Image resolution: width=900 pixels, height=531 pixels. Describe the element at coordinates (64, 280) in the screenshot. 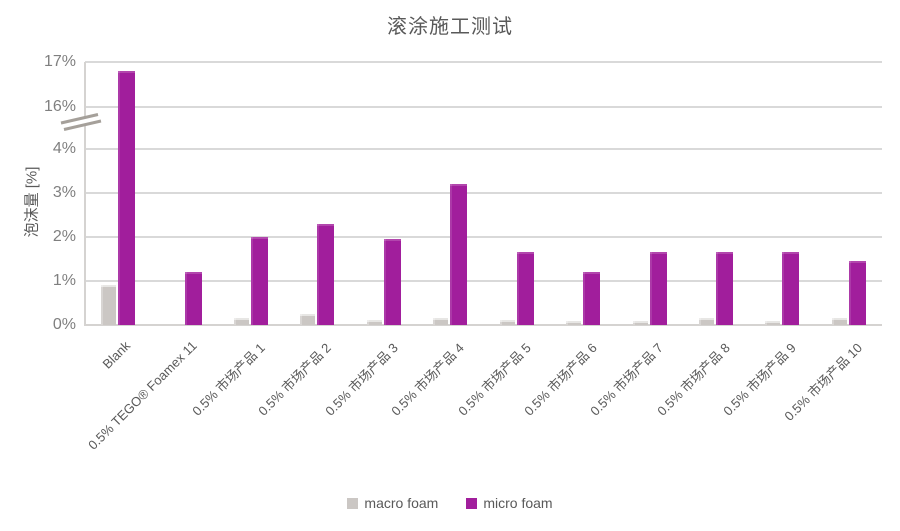

I see `y-tick-label: 1%` at that location.